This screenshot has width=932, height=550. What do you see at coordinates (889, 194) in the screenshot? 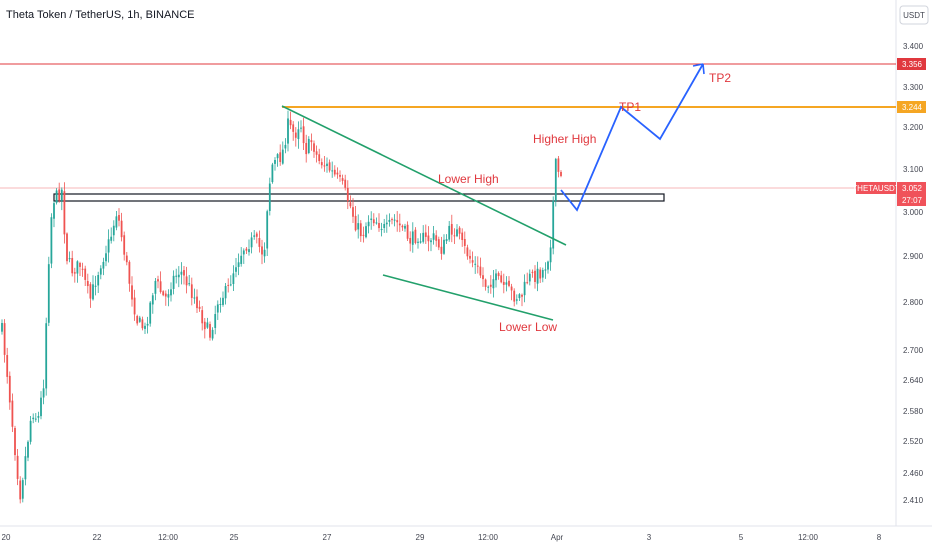
I see `symbol-price-tag: THETAUSDT 3.052 27:07` at bounding box center [889, 194].